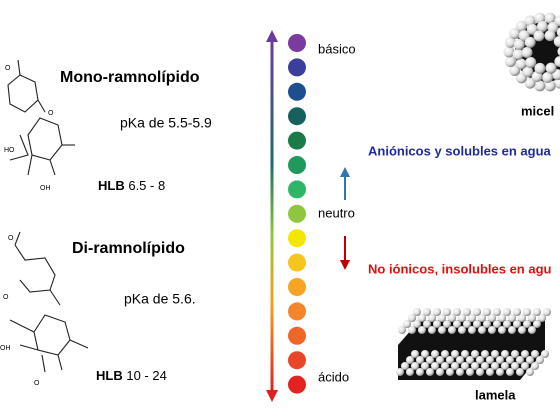 This screenshot has width=560, height=420. I want to click on pka: pKa de 5.6., so click(160, 299).